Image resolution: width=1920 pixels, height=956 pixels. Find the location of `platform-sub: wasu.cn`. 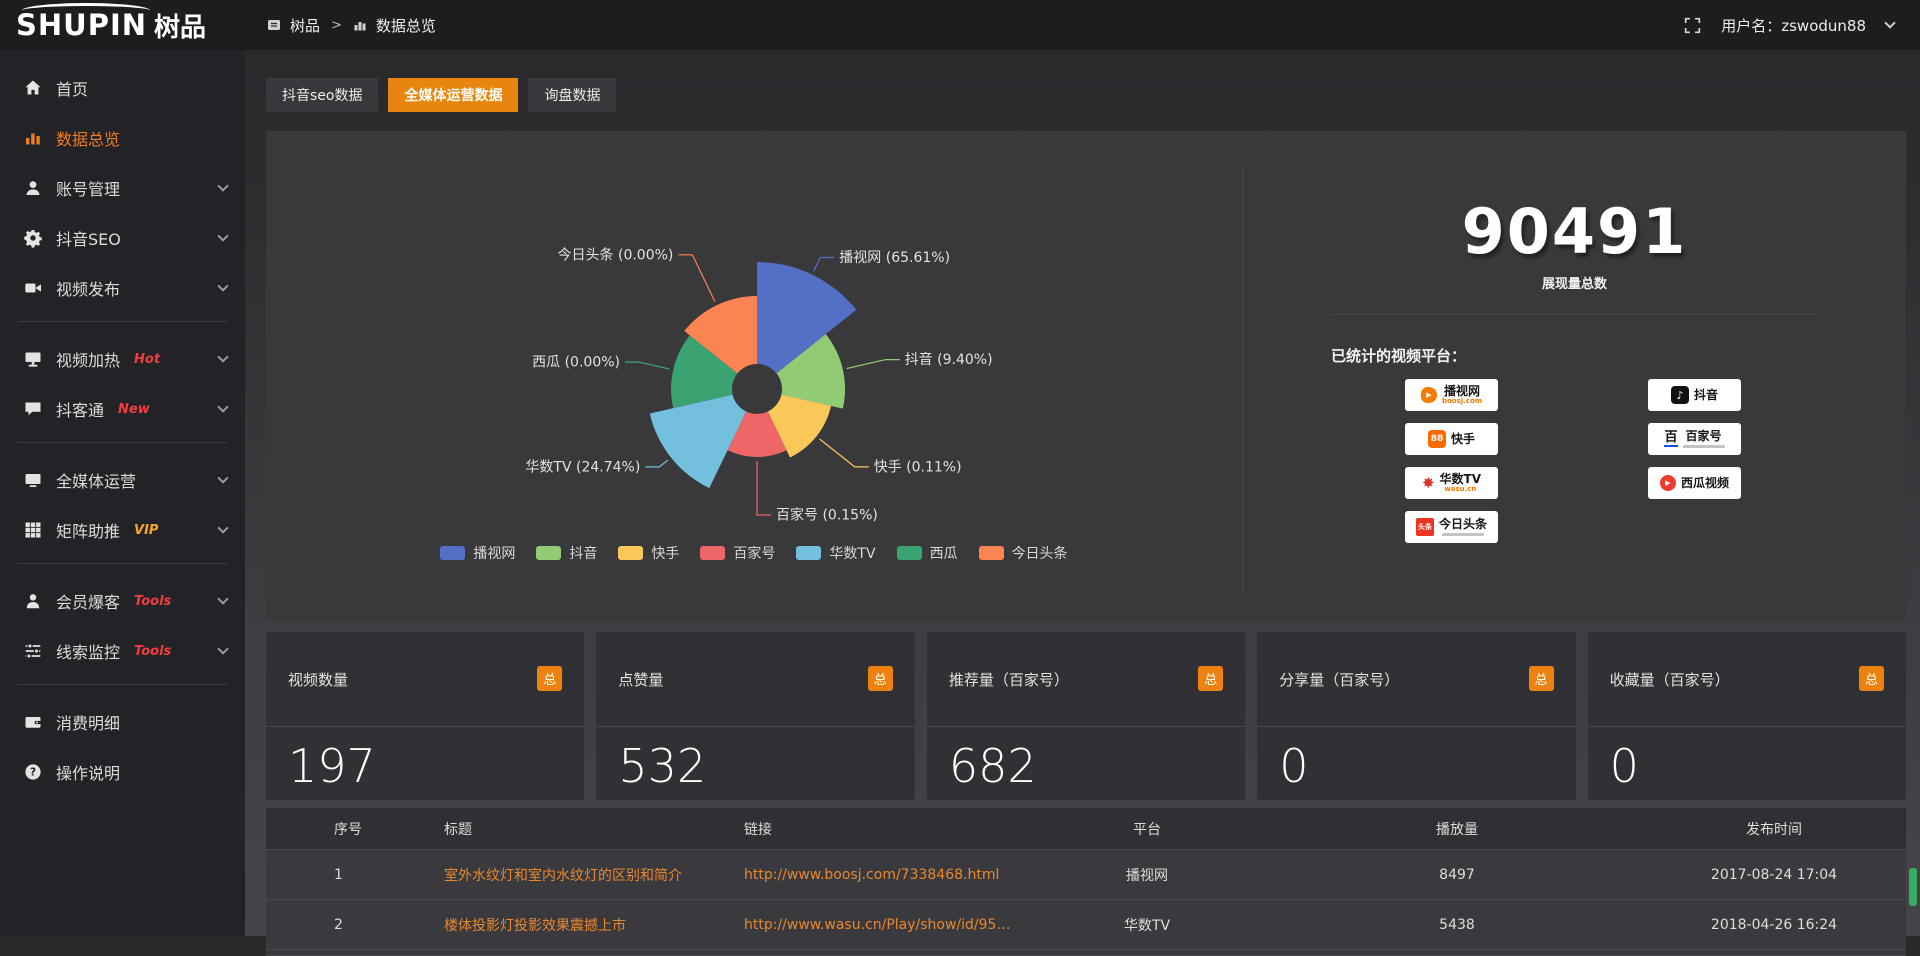

platform-sub: wasu.cn is located at coordinates (1460, 489).